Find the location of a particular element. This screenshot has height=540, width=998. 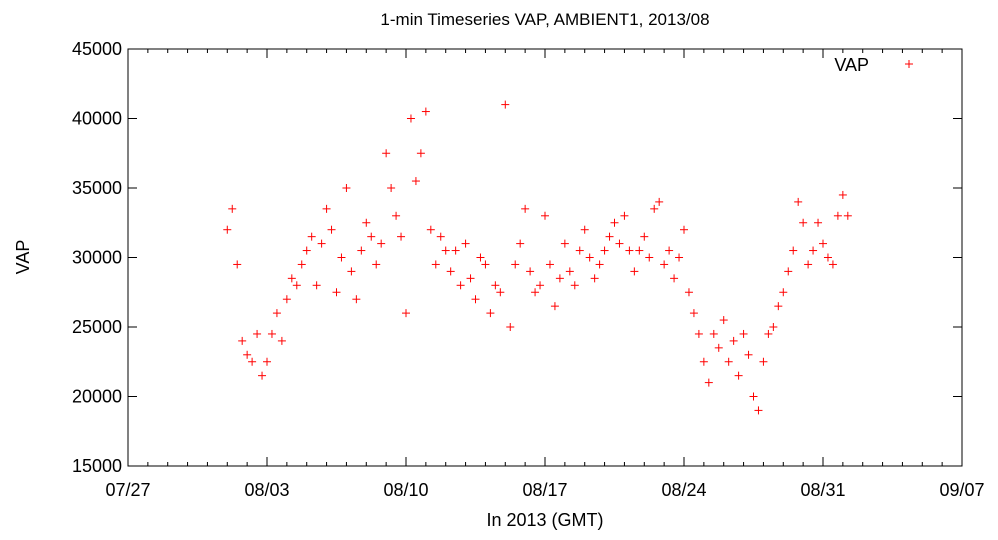

y-tick-label: 40000 is located at coordinates (97, 119).